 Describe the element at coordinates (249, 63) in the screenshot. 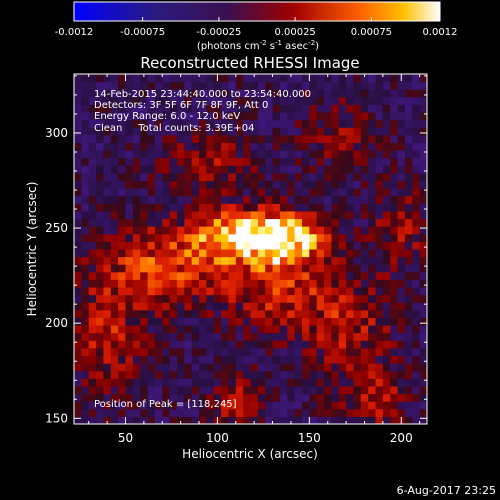

I see `chart-title: Reconstructed RHESSI Image` at that location.